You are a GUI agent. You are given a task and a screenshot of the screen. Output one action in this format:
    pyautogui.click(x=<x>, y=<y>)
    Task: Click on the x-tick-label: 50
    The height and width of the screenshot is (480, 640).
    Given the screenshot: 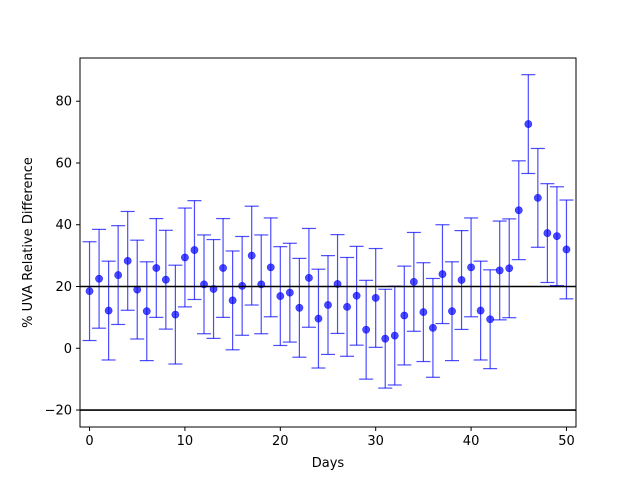 What is the action you would take?
    pyautogui.click(x=566, y=441)
    